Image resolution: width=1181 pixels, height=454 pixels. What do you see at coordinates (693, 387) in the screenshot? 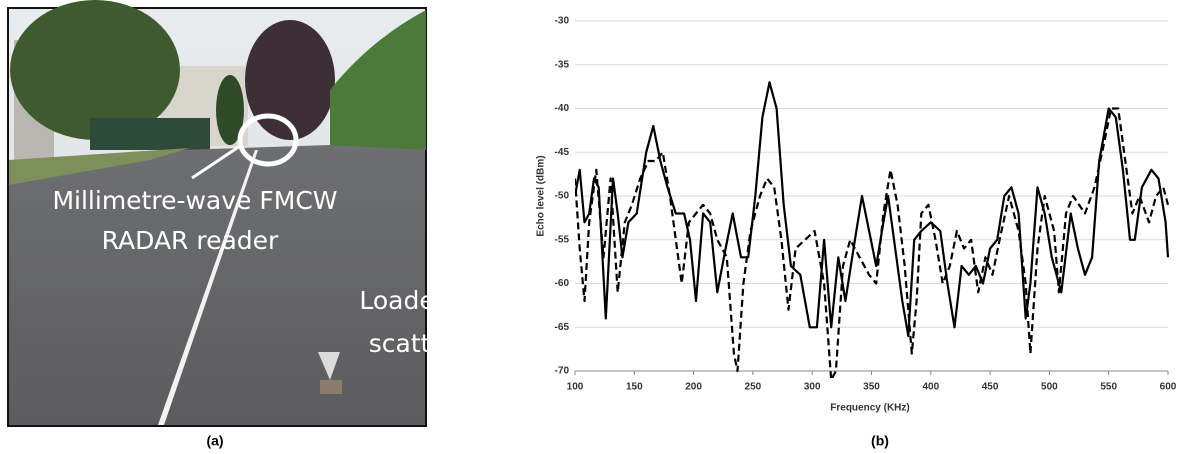
I see `x-tick-label: 200` at bounding box center [693, 387].